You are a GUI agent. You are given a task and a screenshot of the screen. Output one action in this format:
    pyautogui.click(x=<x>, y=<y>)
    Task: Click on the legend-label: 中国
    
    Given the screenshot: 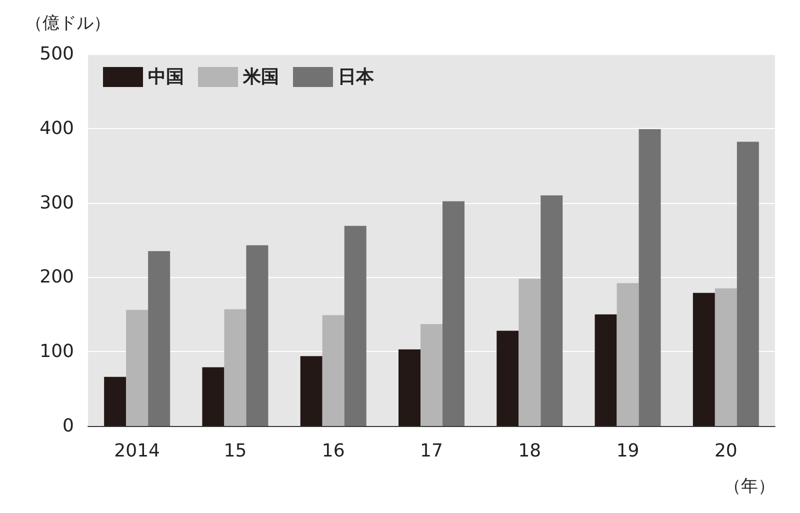 What is the action you would take?
    pyautogui.click(x=166, y=77)
    